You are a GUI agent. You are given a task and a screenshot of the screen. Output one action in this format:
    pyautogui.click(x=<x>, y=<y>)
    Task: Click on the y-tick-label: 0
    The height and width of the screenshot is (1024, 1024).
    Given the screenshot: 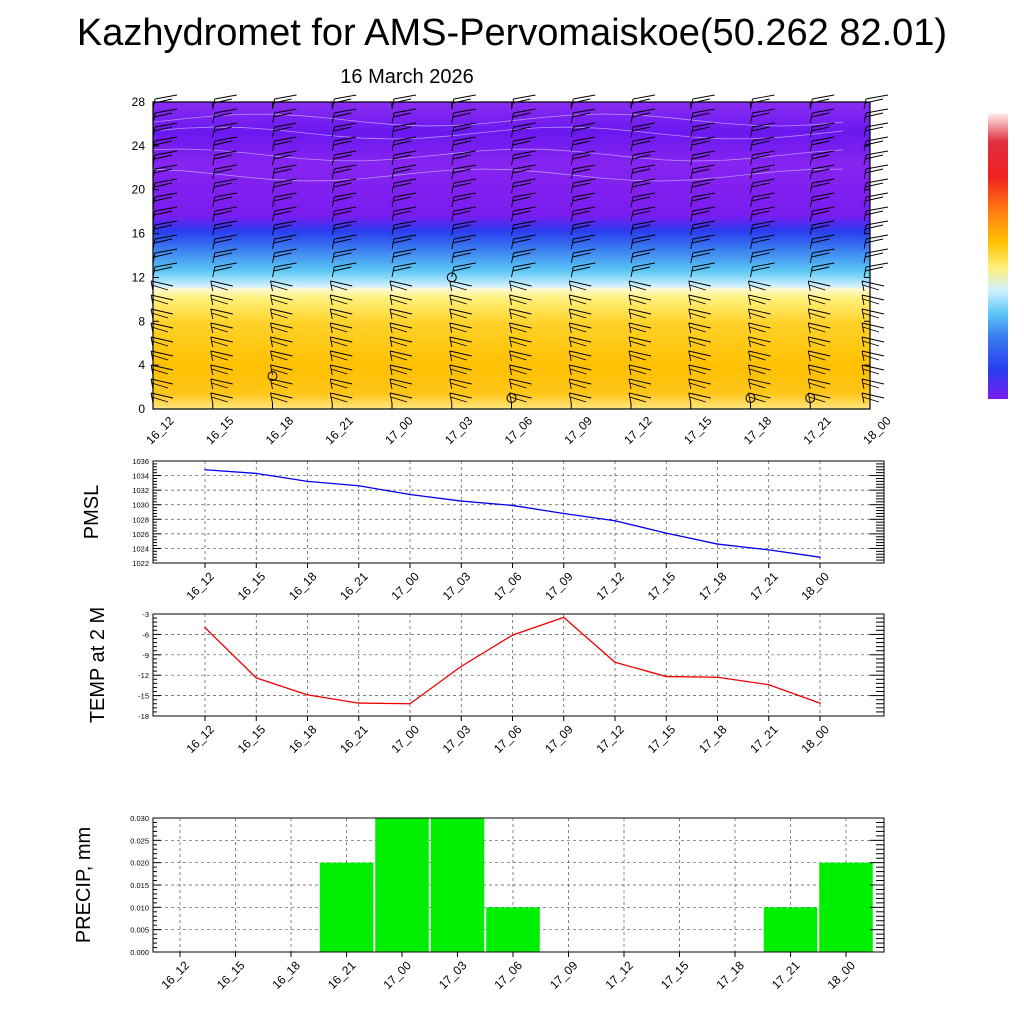 What is the action you would take?
    pyautogui.click(x=141, y=409)
    